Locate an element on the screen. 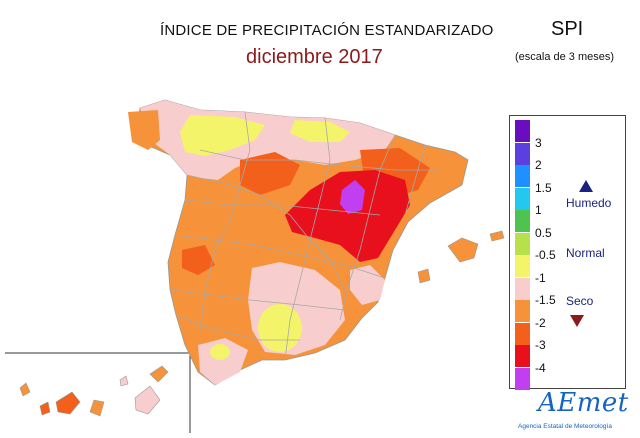 This screenshot has height=438, width=640. legend-threshold-label: -4 is located at coordinates (540, 367).